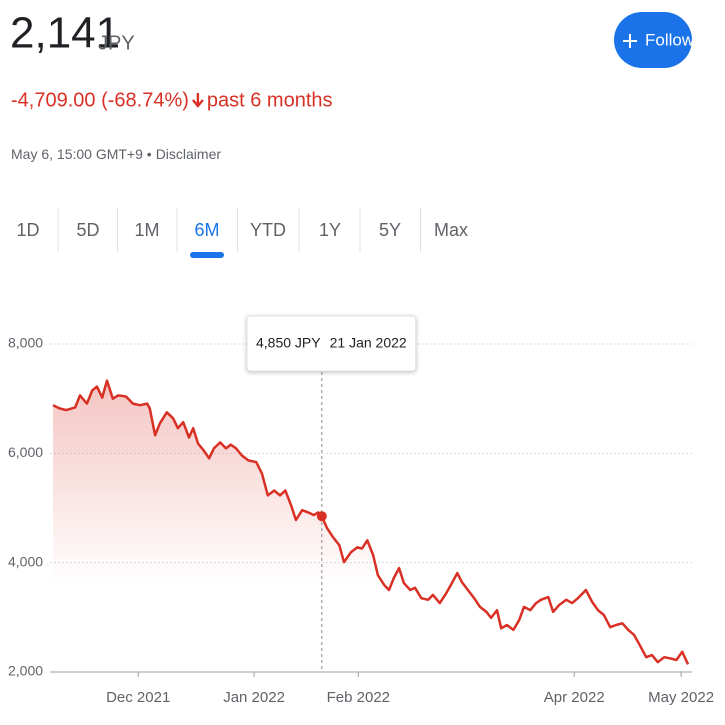 The width and height of the screenshot is (725, 725). What do you see at coordinates (288, 343) in the screenshot?
I see `tooltip-value: 4,850 JPY` at bounding box center [288, 343].